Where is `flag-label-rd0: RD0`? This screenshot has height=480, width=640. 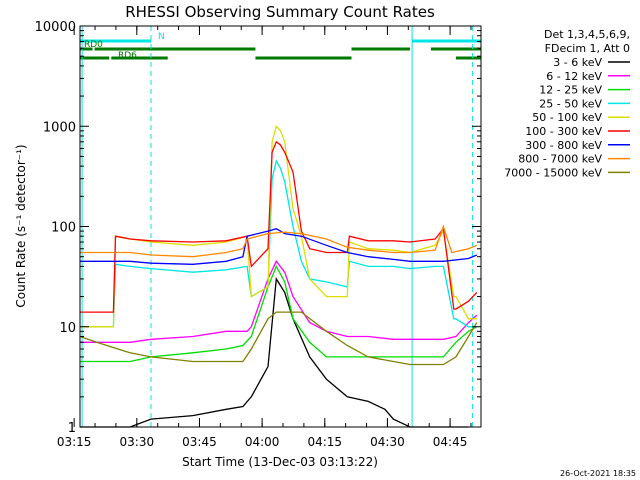
flag-label-rd0: RD0 is located at coordinates (93, 45).